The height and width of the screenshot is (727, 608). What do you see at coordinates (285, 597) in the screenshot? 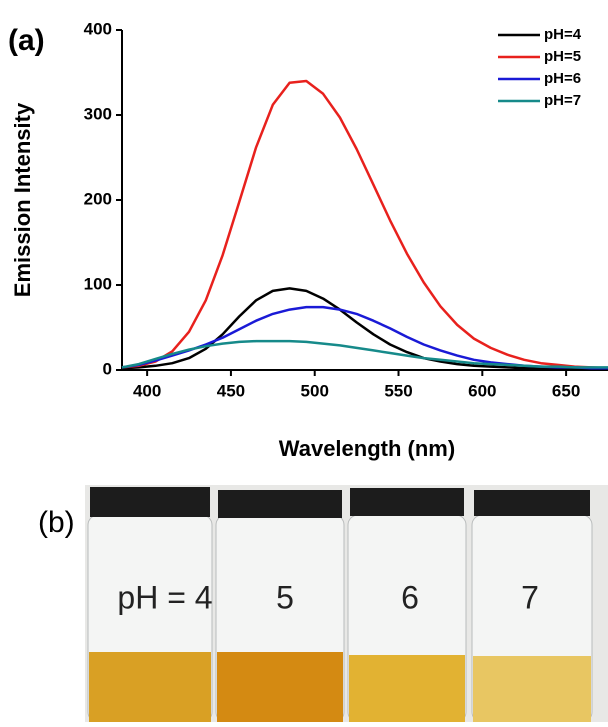
I see `vial-label: 5` at bounding box center [285, 597].